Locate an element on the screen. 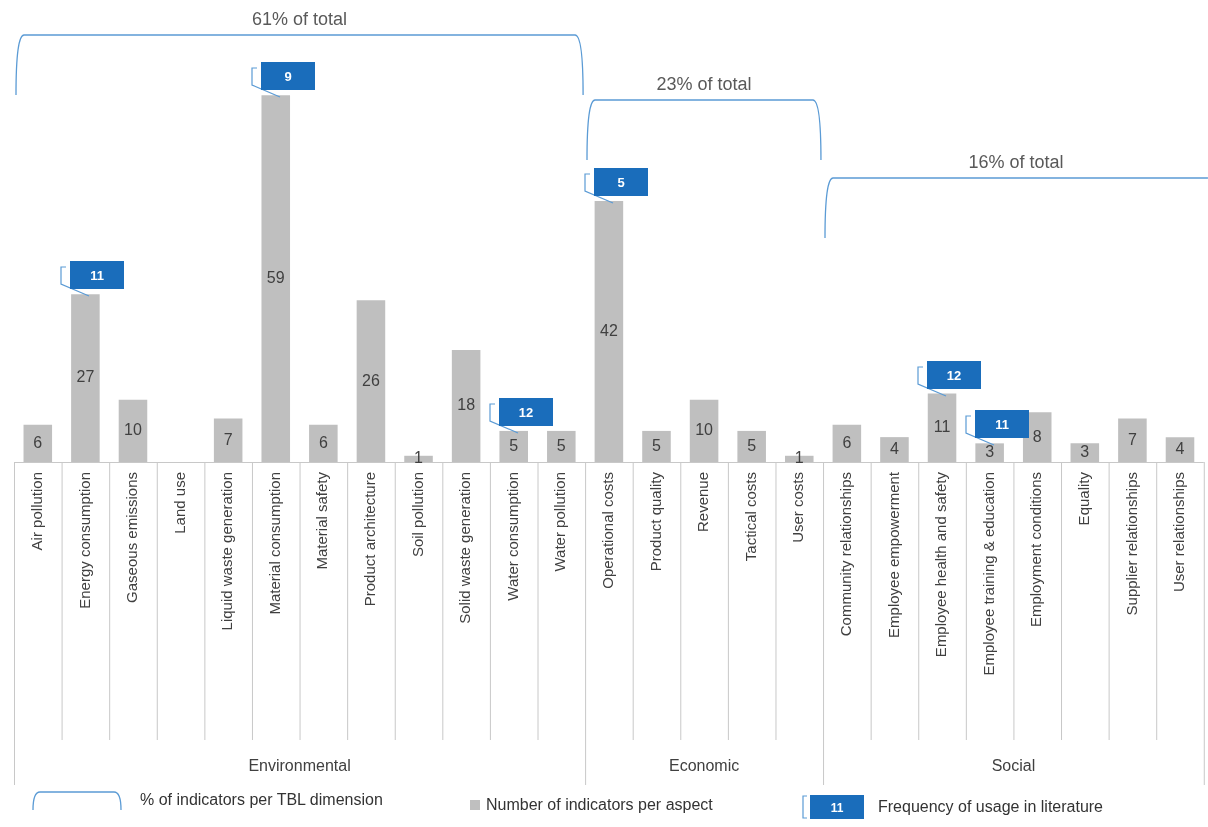  x-tick-label: Employment conditions is located at coordinates (1036, 550).